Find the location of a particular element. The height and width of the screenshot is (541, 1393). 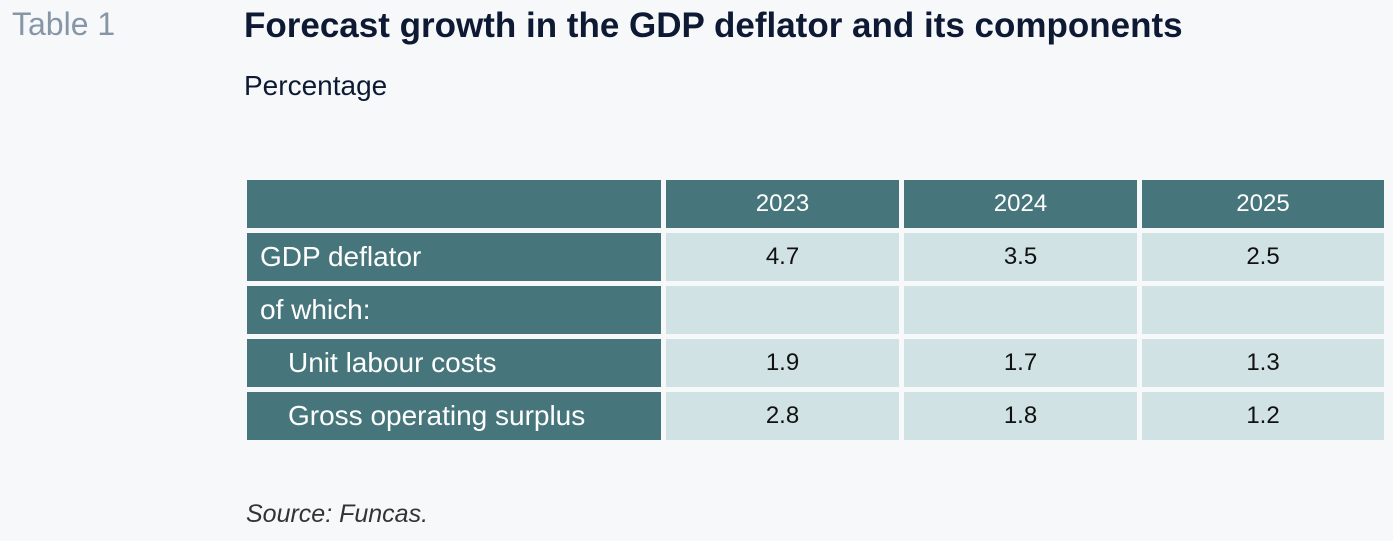

table-row: Unit labour costs 1.9 1.7 1.3 is located at coordinates (815, 363).